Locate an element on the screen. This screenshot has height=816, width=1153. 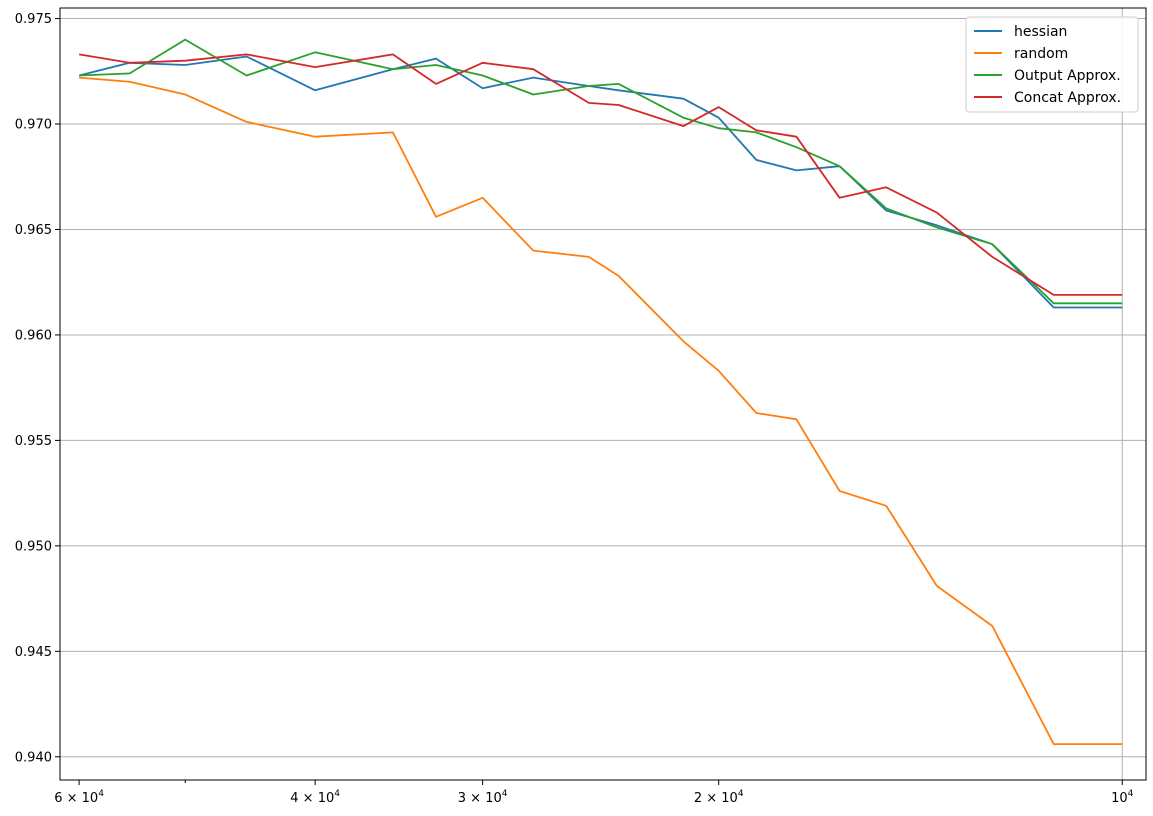
x-axis: 6 × 104 4 × 104 3 × 104 2 × 104 104 is located at coordinates (594, 793).